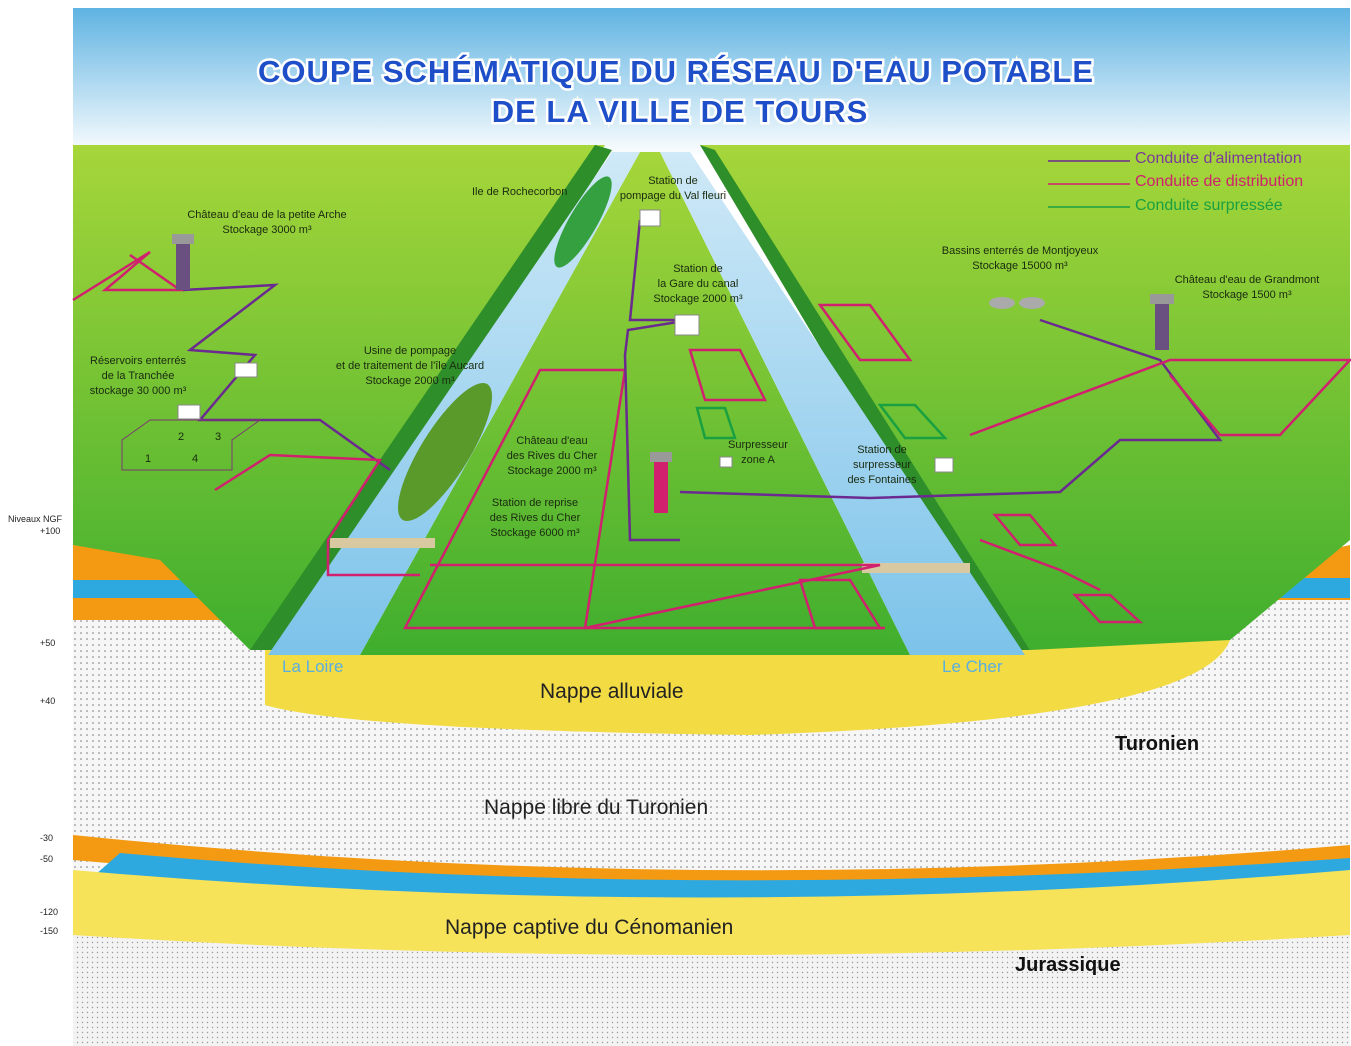  What do you see at coordinates (46, 859) in the screenshot?
I see `level-label: -50` at bounding box center [46, 859].